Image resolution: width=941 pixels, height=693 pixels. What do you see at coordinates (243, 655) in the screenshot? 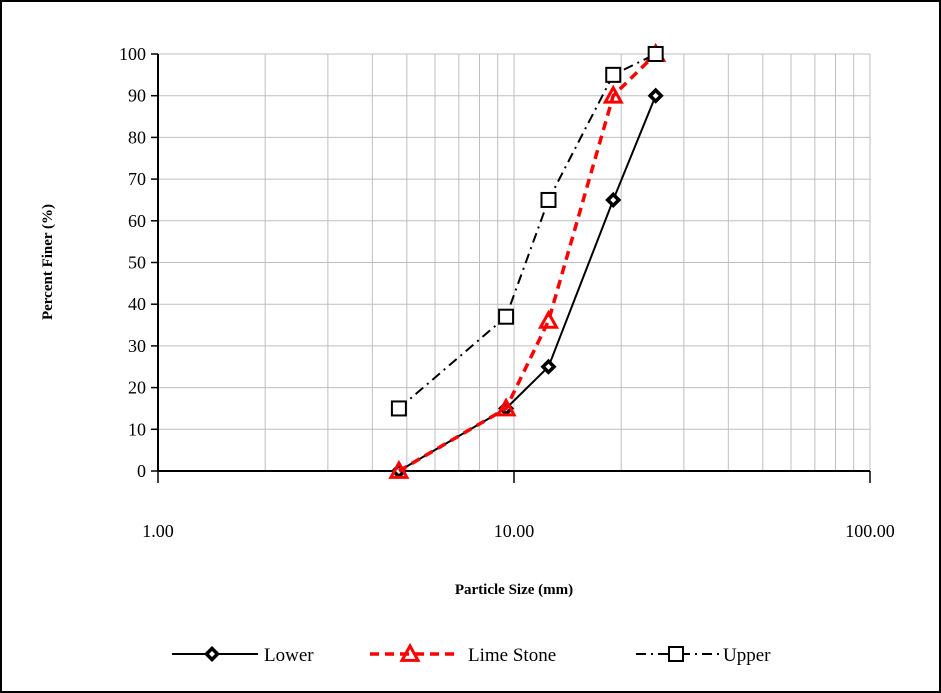
I see `legend-item-lower: Lower` at bounding box center [243, 655].